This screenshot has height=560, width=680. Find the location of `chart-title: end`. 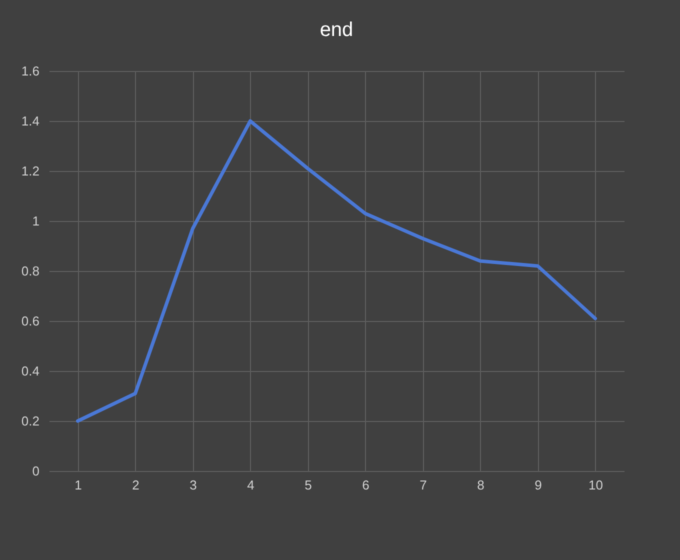

chart-title: end is located at coordinates (337, 30).